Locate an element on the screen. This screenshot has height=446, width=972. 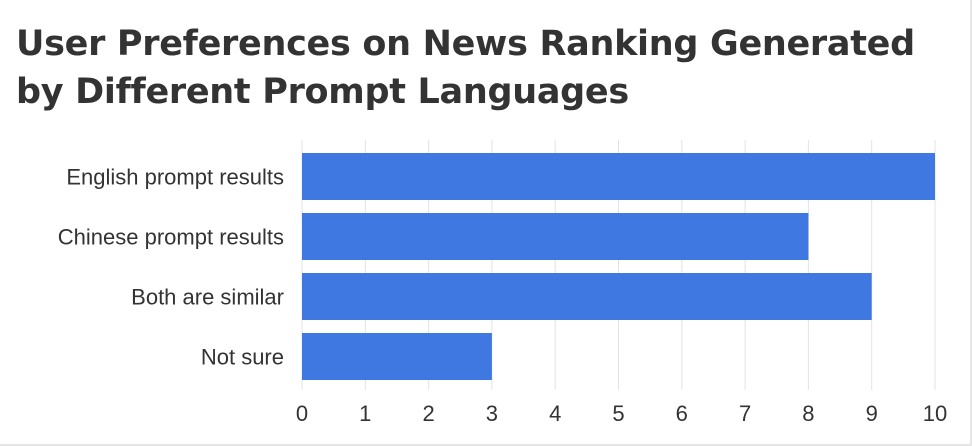
x-tick-labels: 0 1 2 3 4 5 6 7 8 9 10 is located at coordinates (621, 413).